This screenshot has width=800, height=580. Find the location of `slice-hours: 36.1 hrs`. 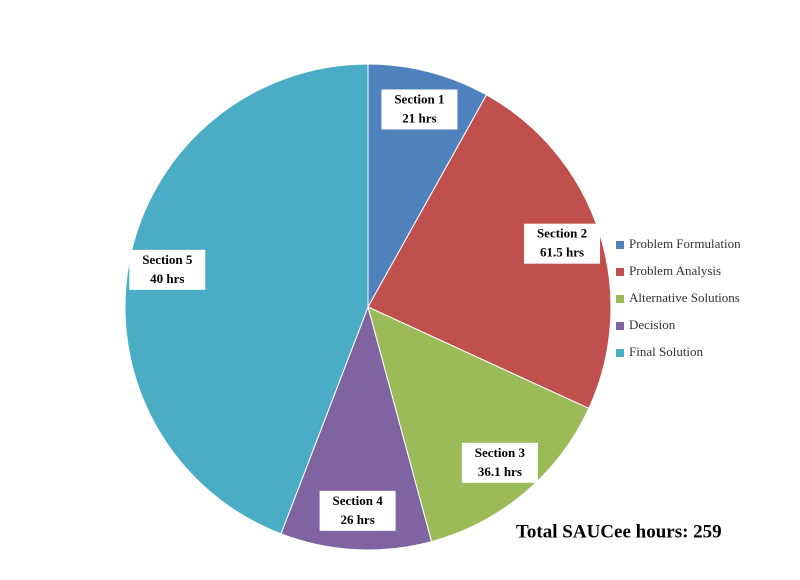

slice-hours: 36.1 hrs is located at coordinates (500, 471).